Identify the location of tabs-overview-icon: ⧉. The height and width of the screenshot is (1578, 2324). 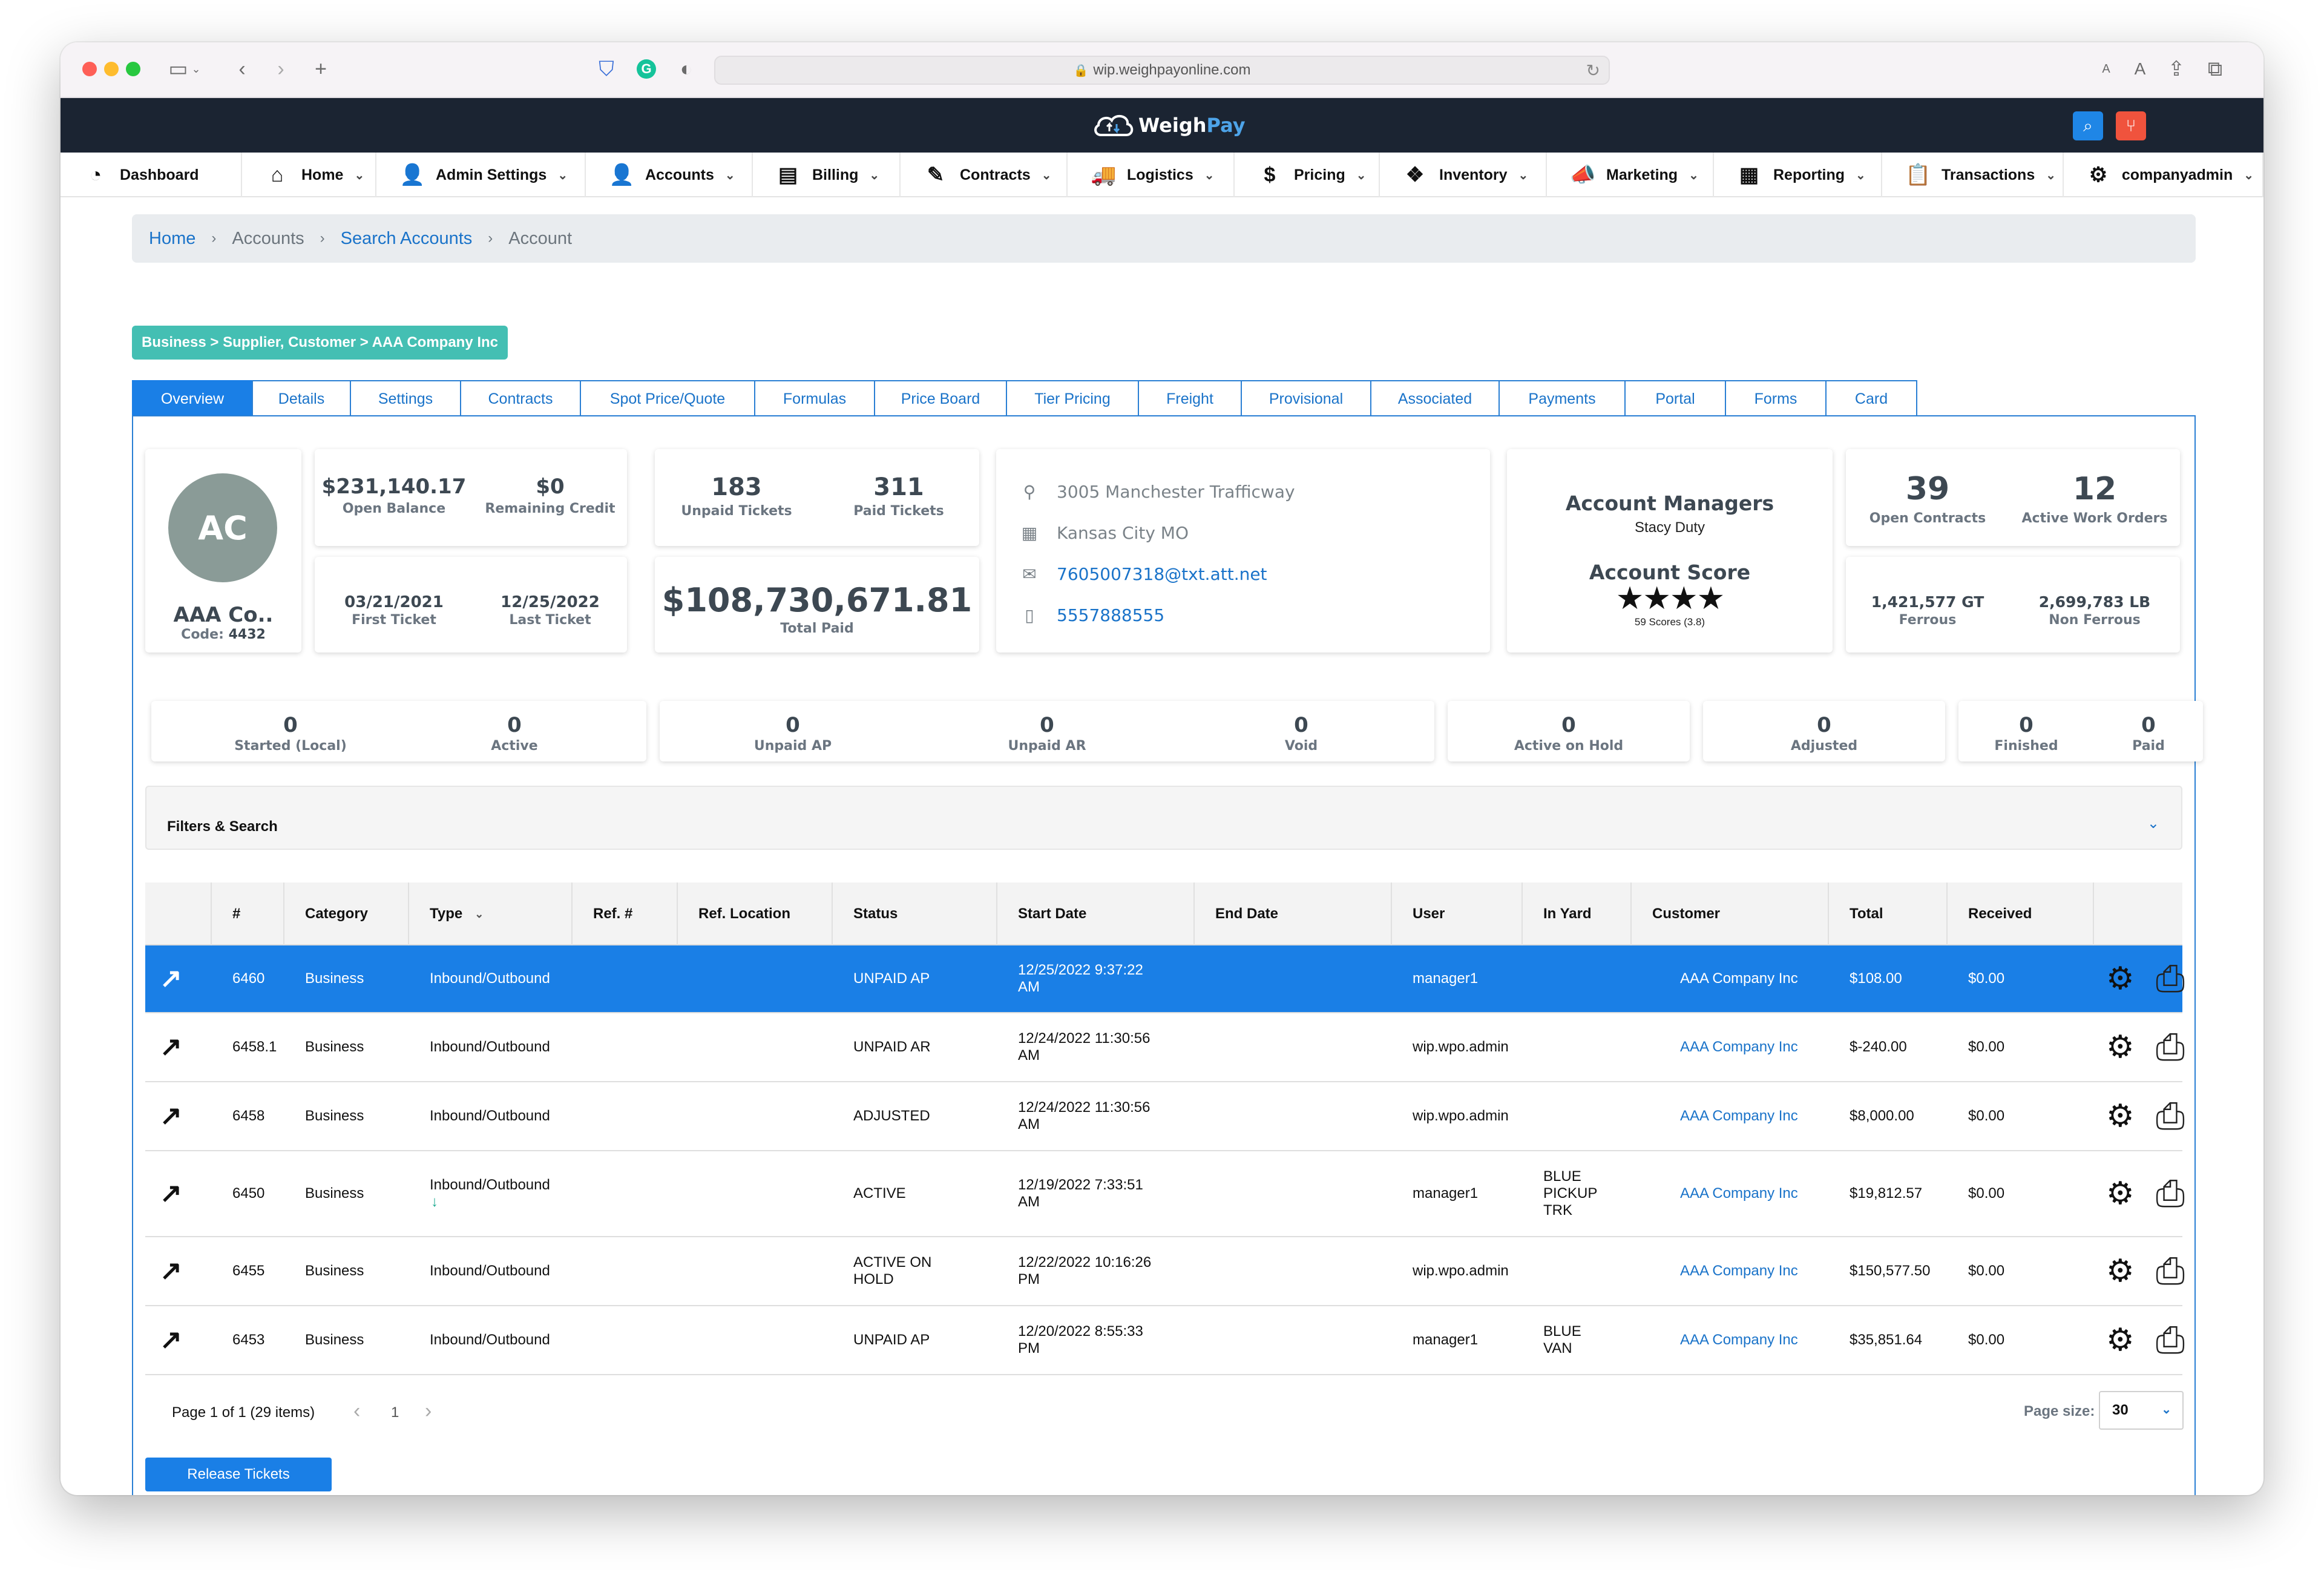
(2215, 69).